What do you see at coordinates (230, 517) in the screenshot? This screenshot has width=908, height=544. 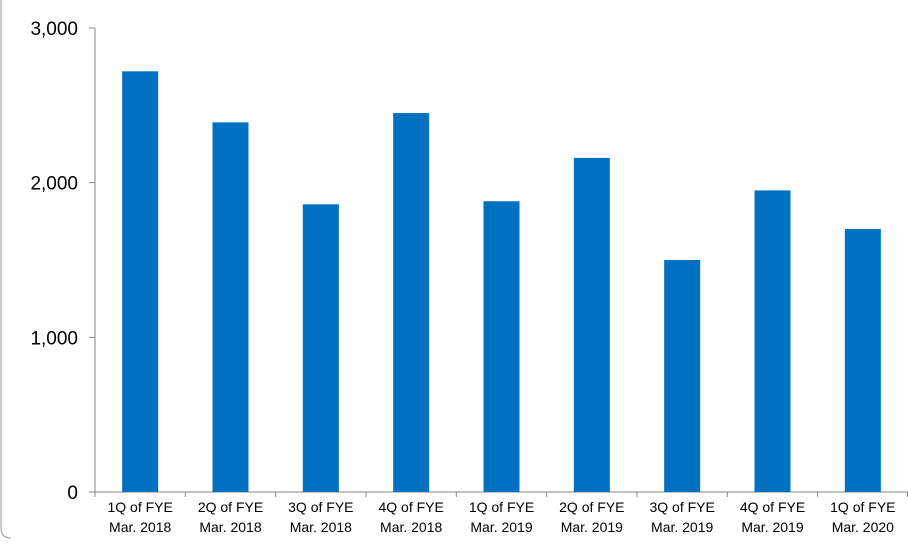 I see `x-tick-label: 2Q of FYE Mar. 2018` at bounding box center [230, 517].